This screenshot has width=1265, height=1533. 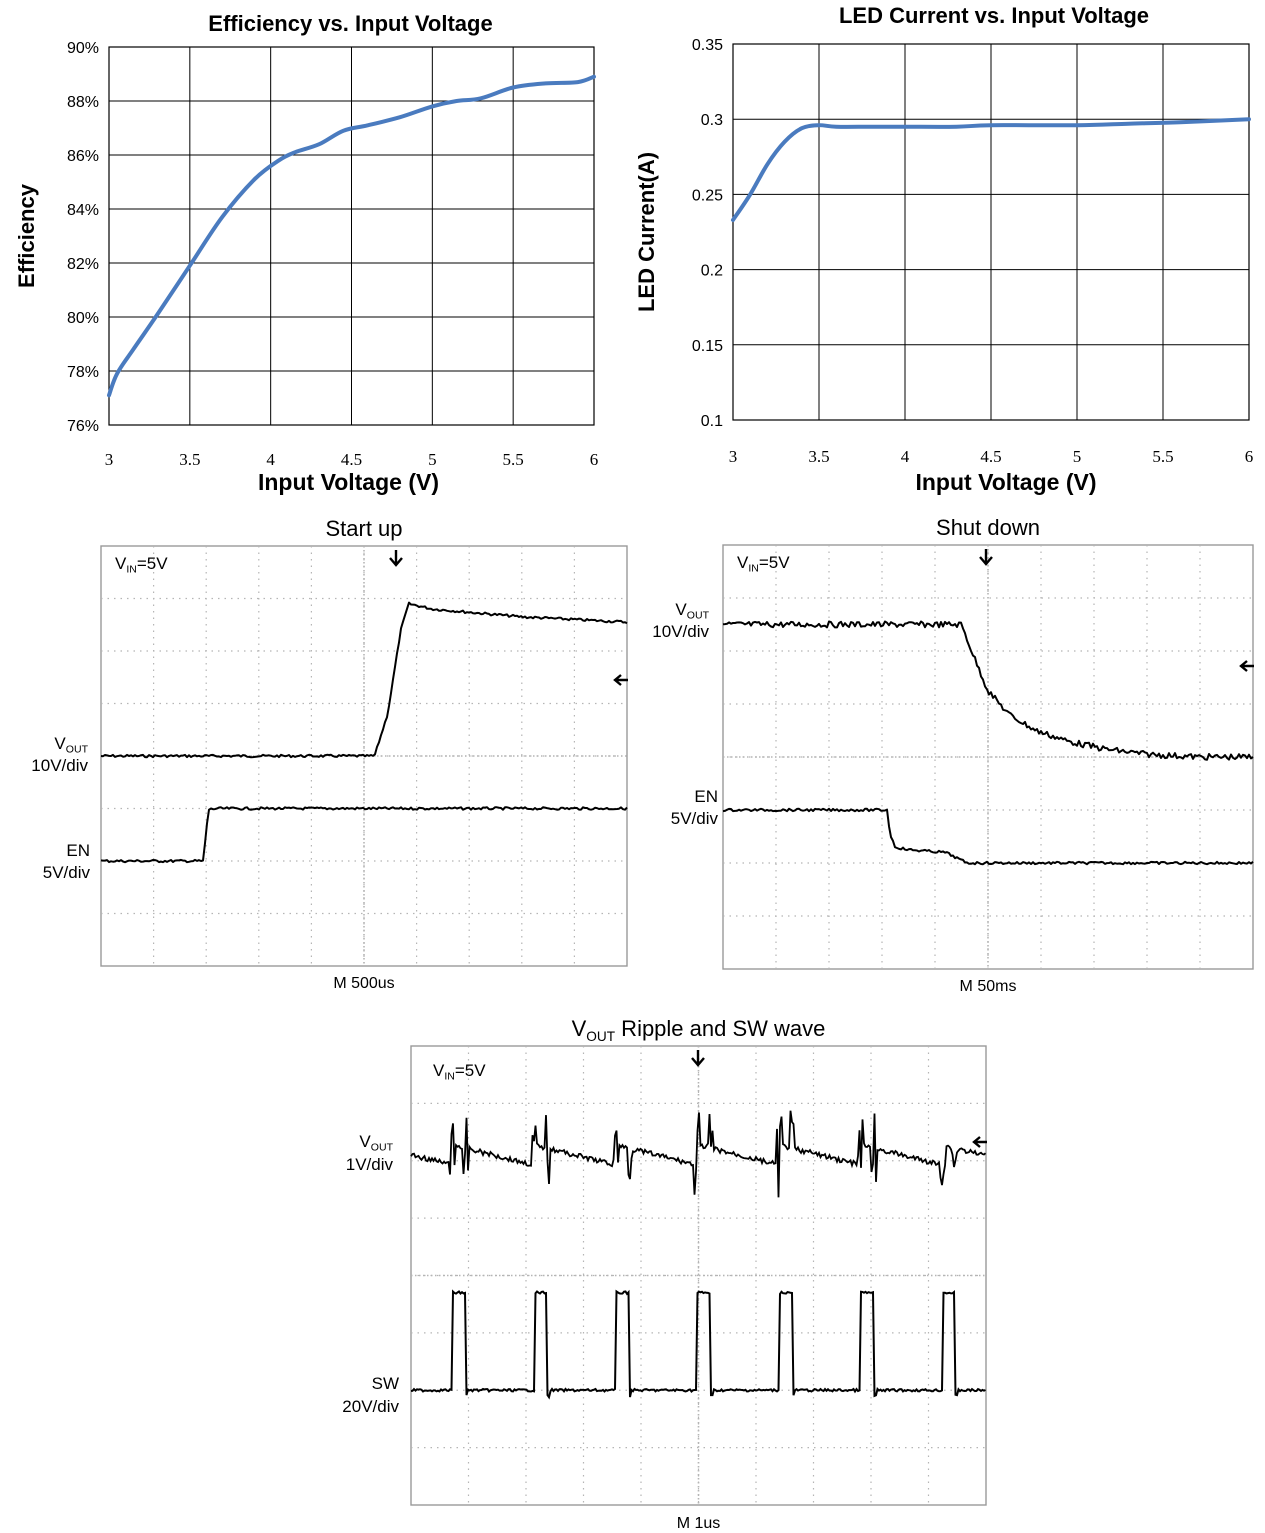 What do you see at coordinates (83, 318) in the screenshot?
I see `y-tick-label: 80%` at bounding box center [83, 318].